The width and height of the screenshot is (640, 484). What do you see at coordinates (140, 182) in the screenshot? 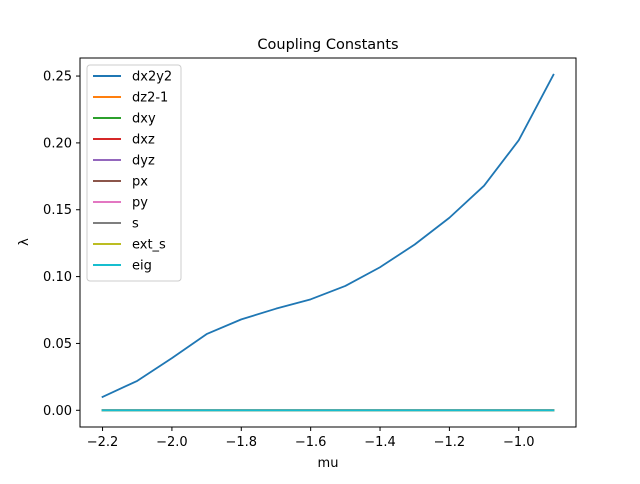
I see `legend-label-px: px` at bounding box center [140, 182].